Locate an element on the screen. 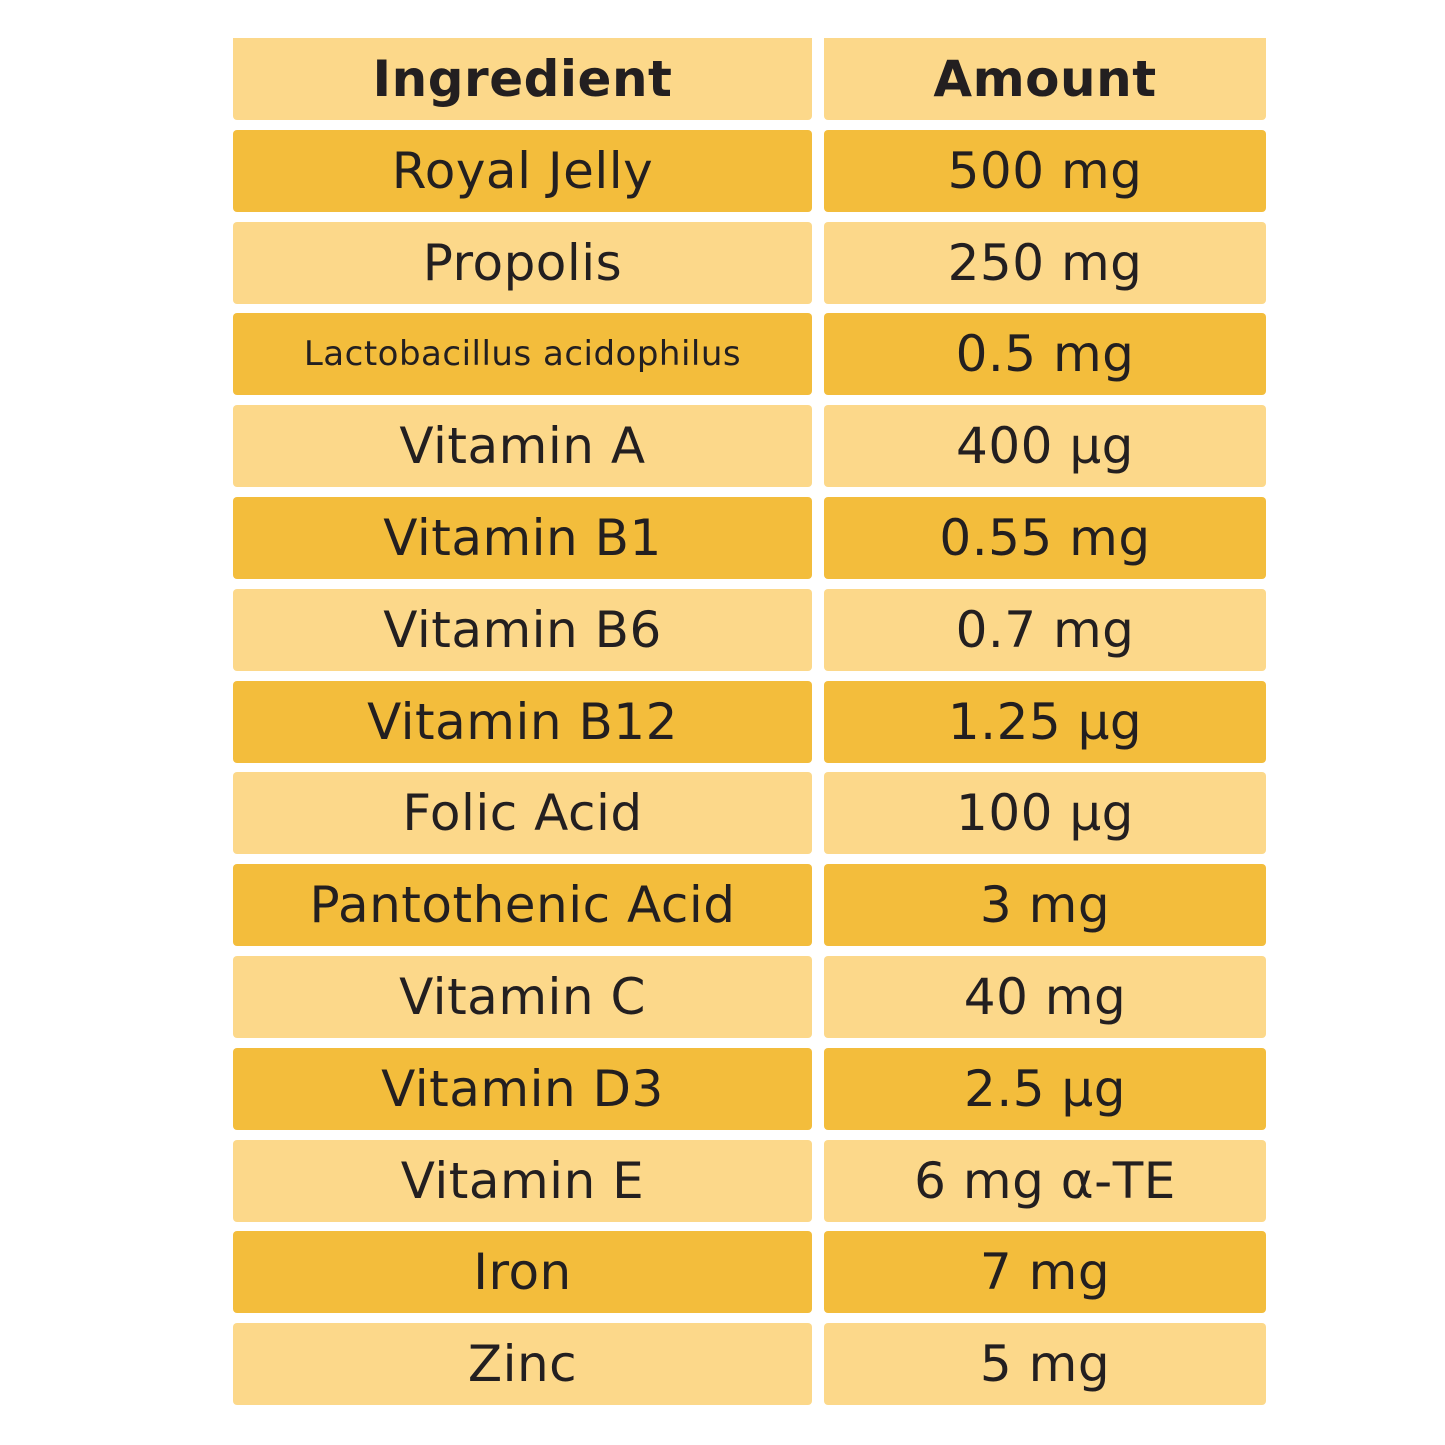  amount-cell: 1.25 μg is located at coordinates (1045, 721).